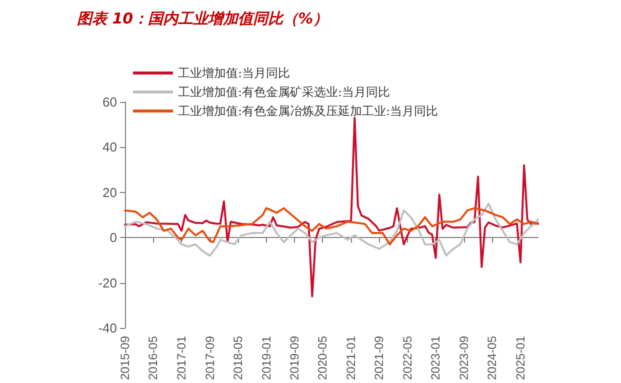 The image size is (621, 383). I want to click on x-tick-label: 2021-01, so click(351, 358).